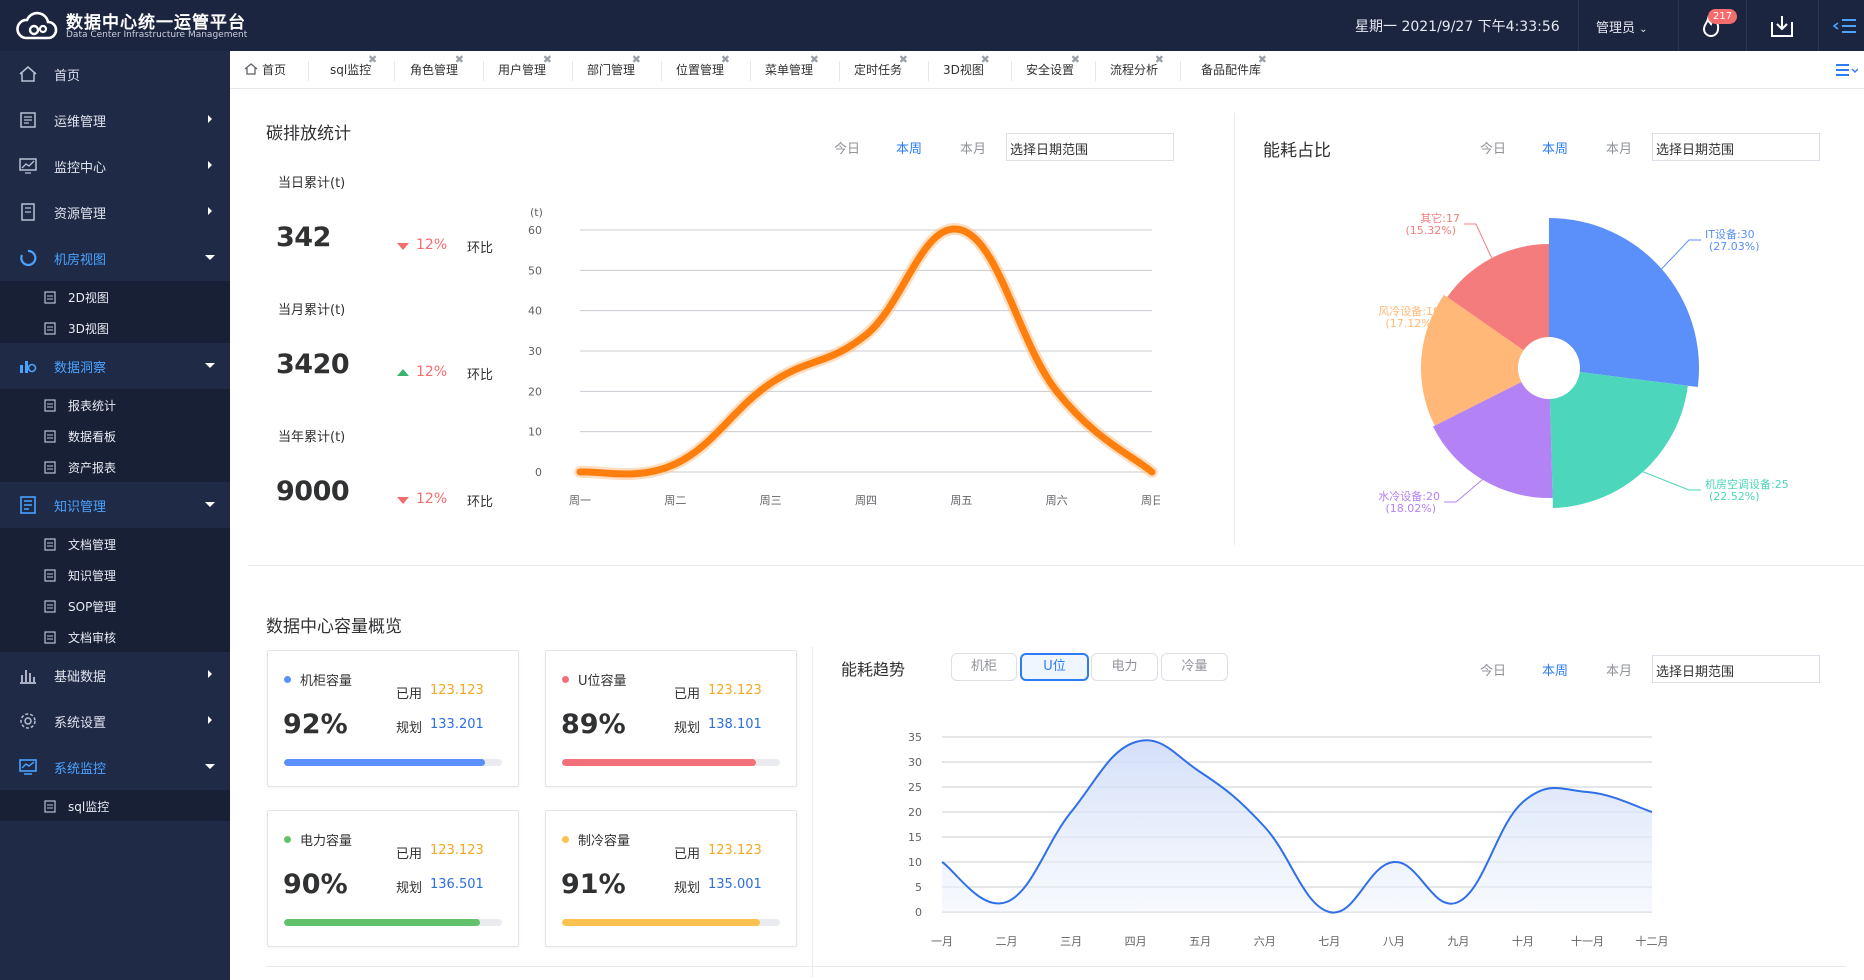  What do you see at coordinates (525, 70) in the screenshot?
I see `tab-user-manage: 用户管理 ✖` at bounding box center [525, 70].